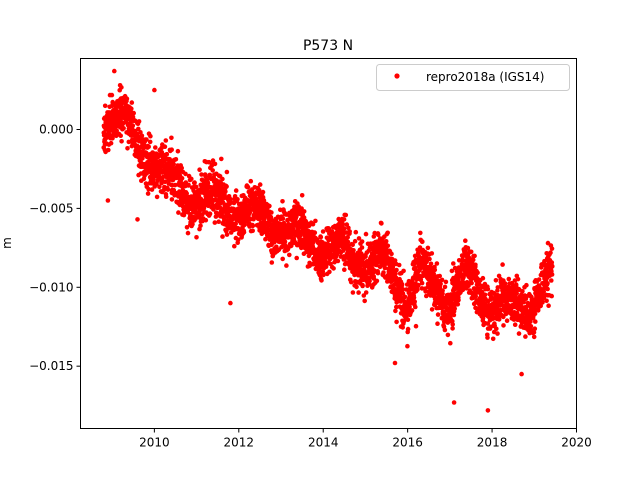  Describe the element at coordinates (328, 46) in the screenshot. I see `chart-title: P573 N` at that location.